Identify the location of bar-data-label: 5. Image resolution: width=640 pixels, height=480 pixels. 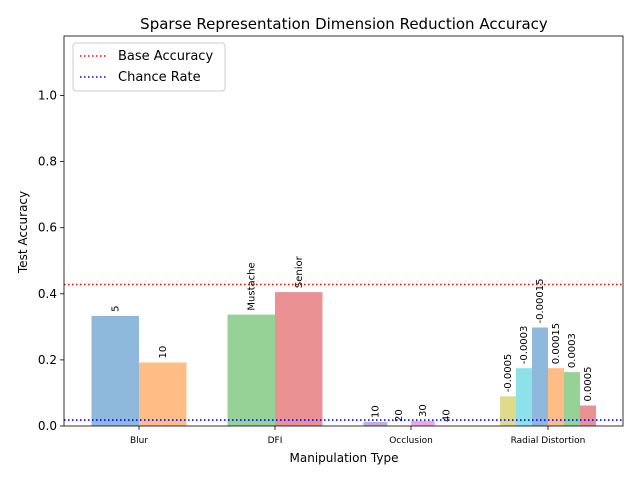
(115, 309).